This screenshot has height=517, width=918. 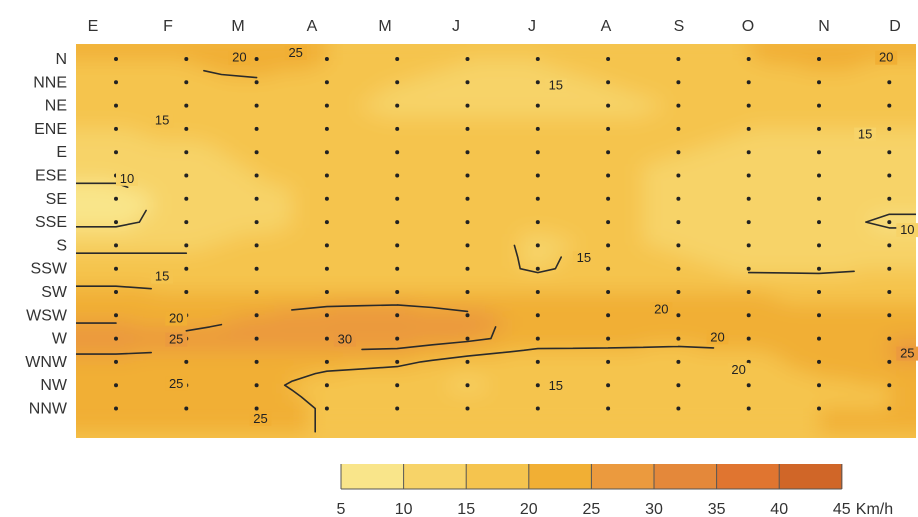 I want to click on x-tick-label: J, so click(x=456, y=26).